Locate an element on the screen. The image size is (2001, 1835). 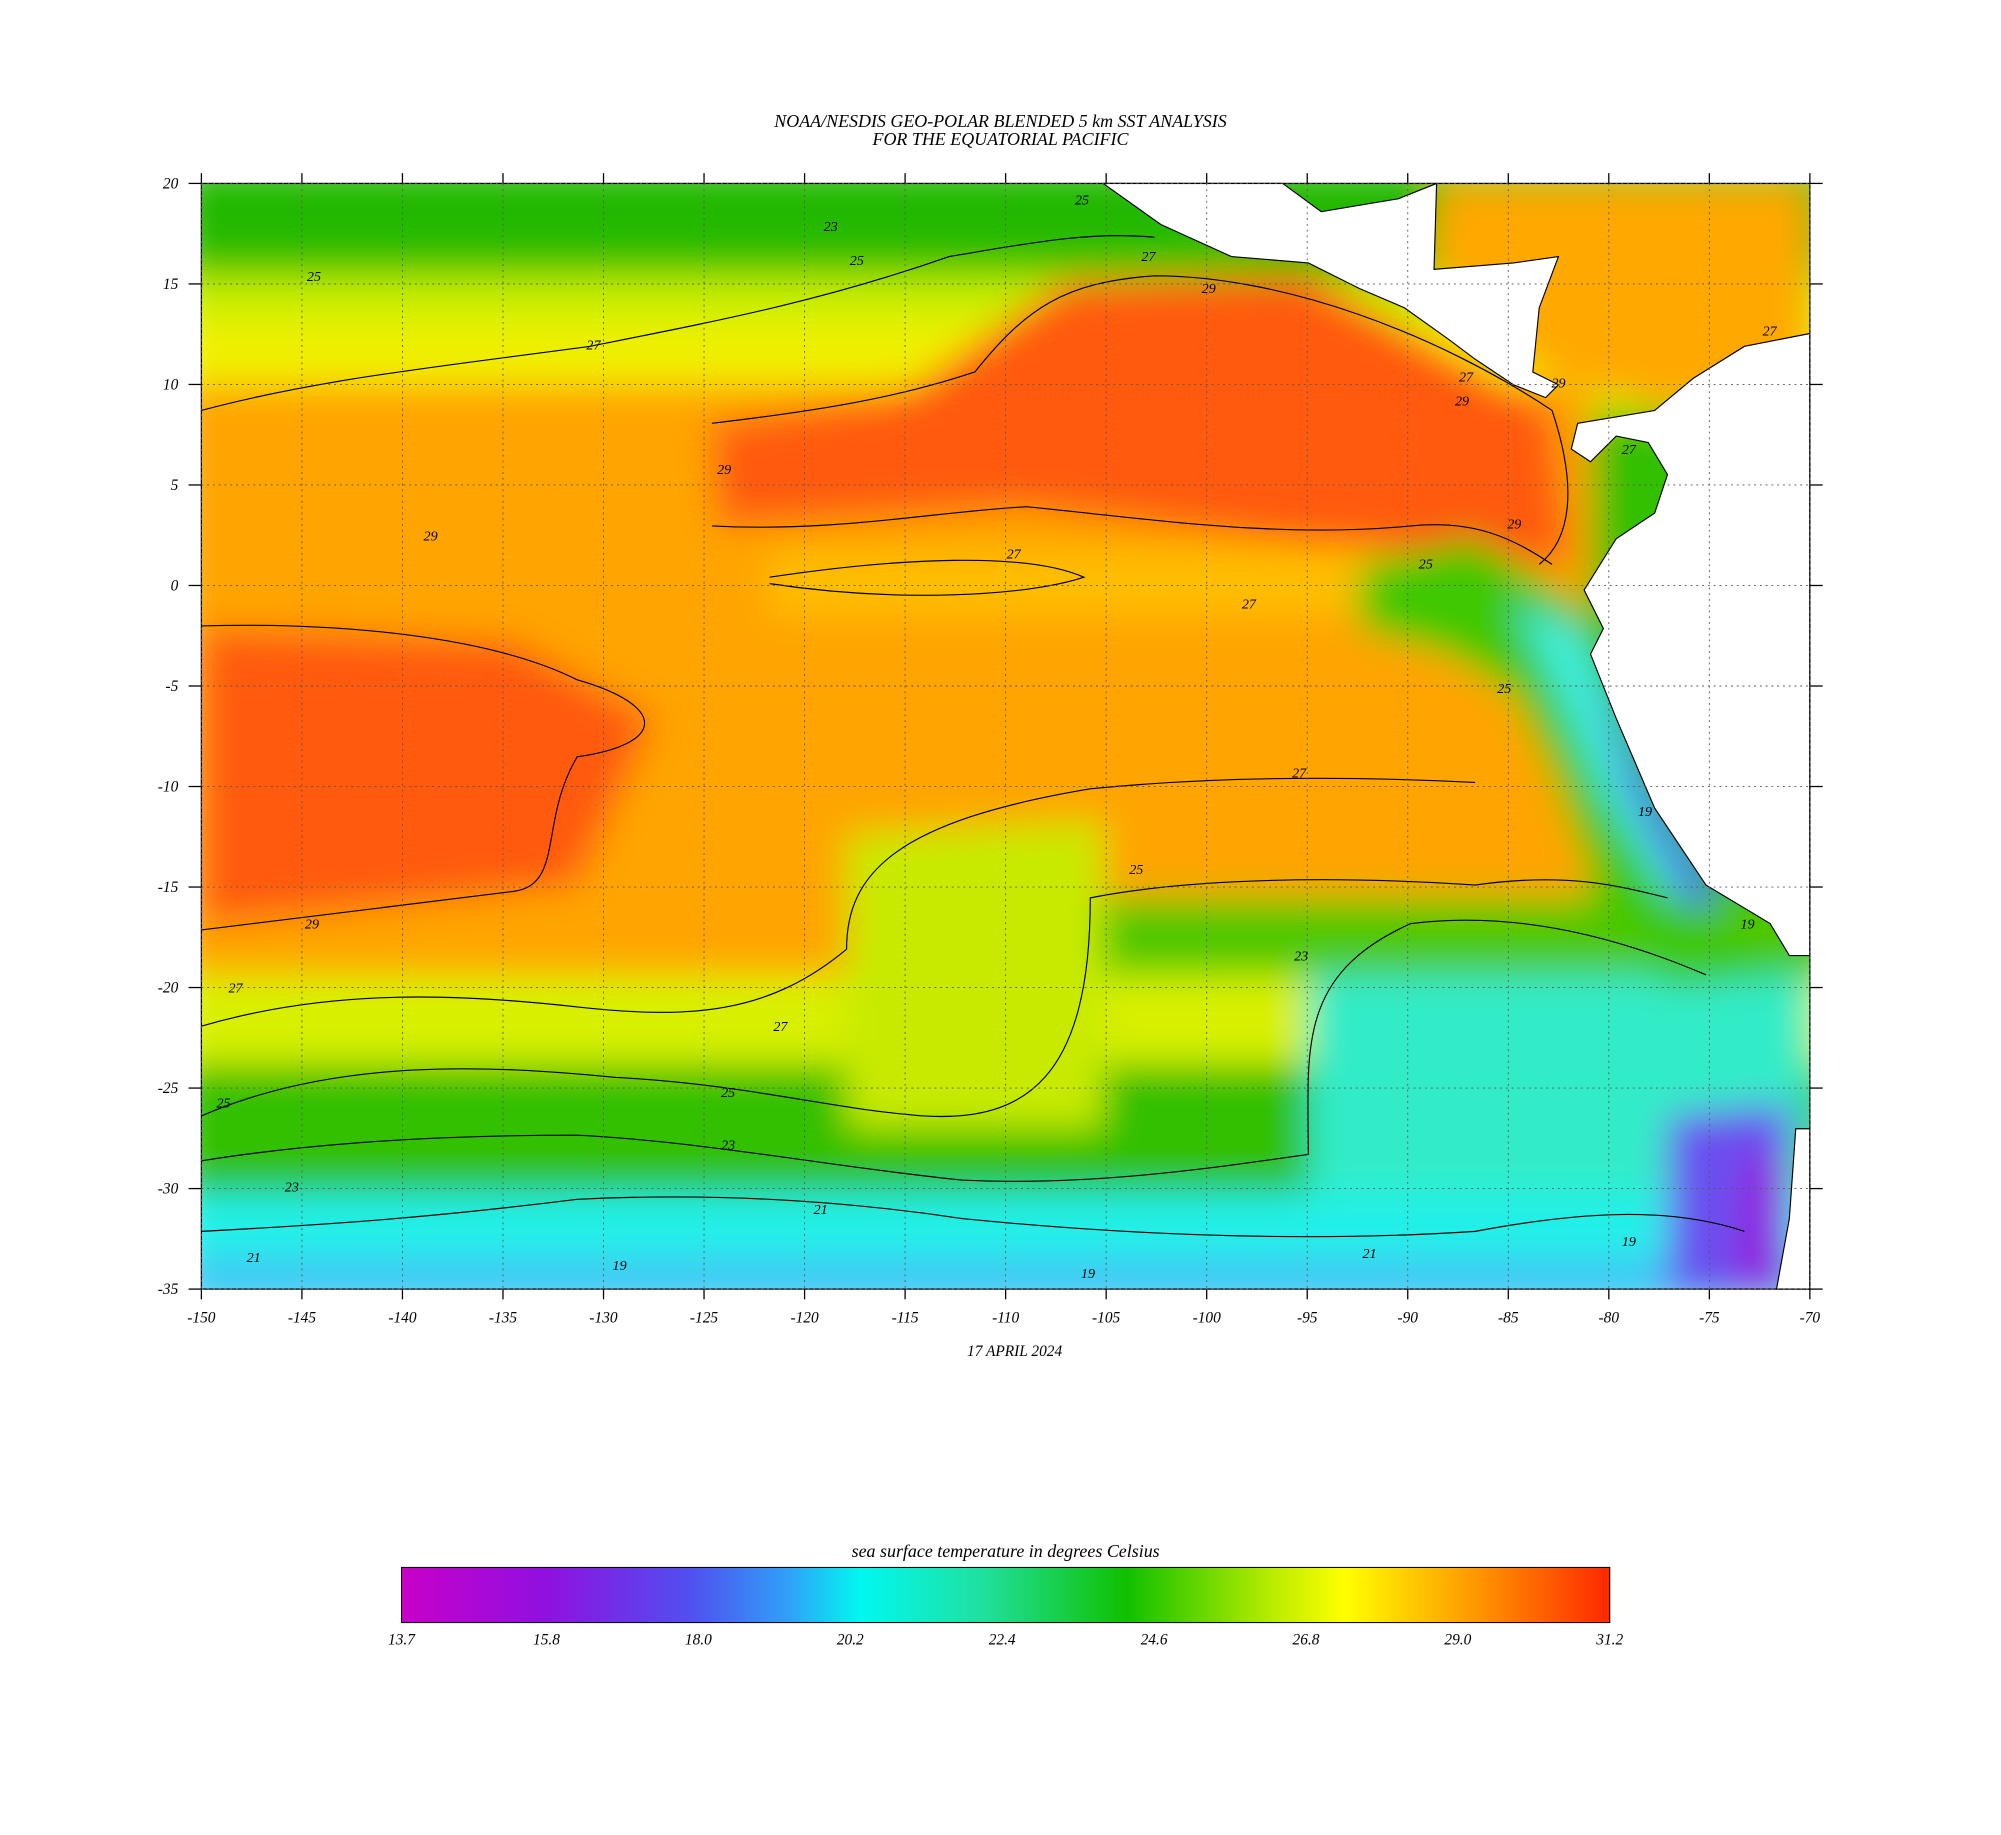
land-south-america is located at coordinates (1690, 644).